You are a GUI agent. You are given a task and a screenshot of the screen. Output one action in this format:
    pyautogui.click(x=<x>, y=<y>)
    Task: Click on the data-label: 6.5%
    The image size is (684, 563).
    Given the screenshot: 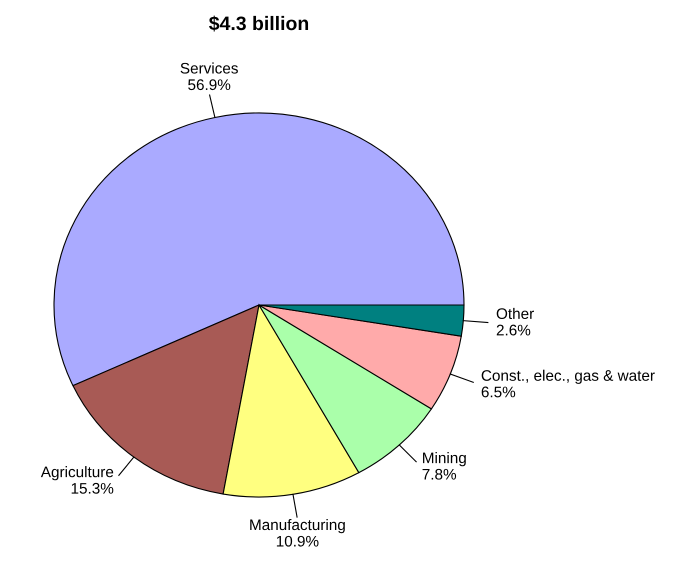 What is the action you would take?
    pyautogui.click(x=499, y=392)
    